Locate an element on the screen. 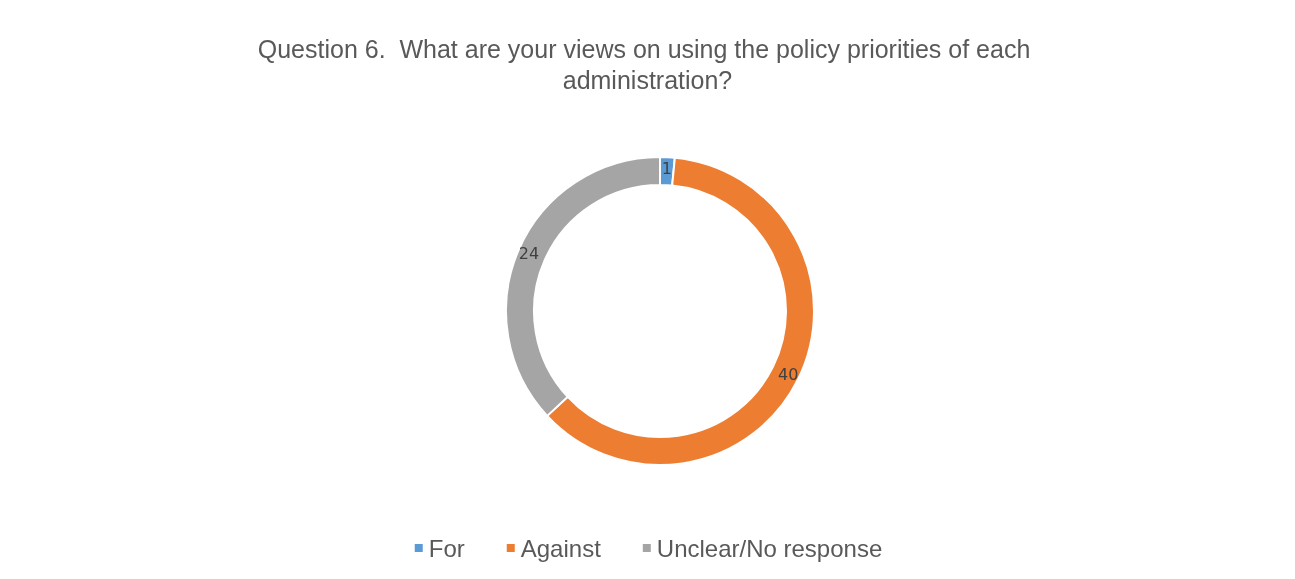 Image resolution: width=1295 pixels, height=579 pixels. chart-title: Question 6. What are your views on using the policy priorities of each administration? is located at coordinates (647, 64).